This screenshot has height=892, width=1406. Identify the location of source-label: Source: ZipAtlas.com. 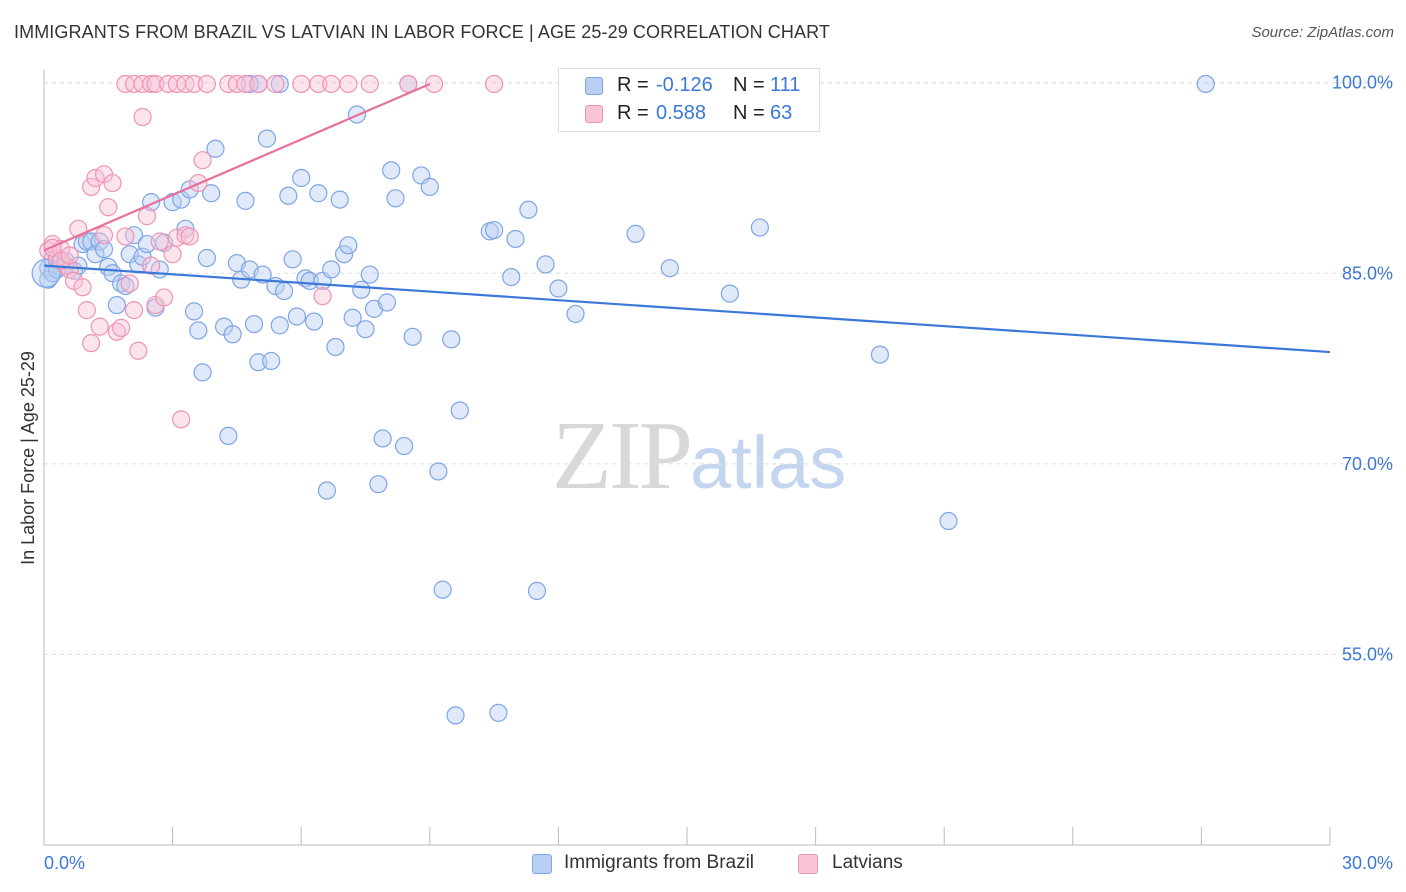
(1322, 32).